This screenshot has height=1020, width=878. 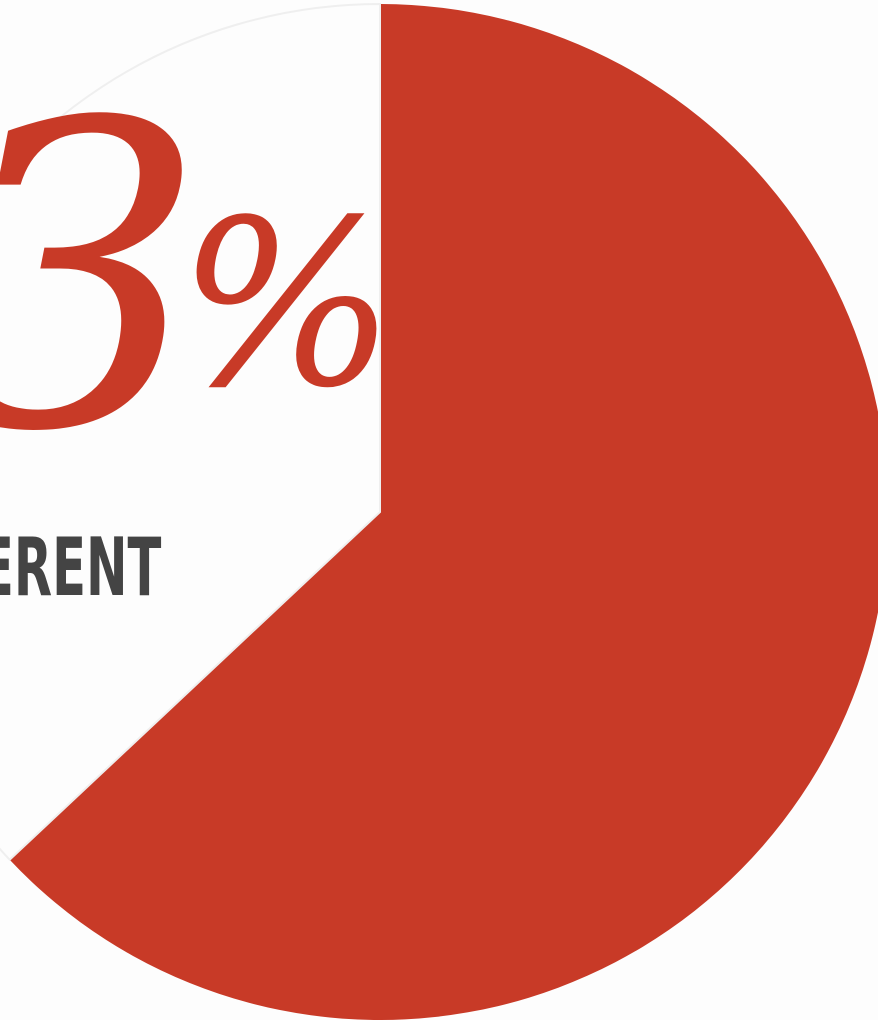 I want to click on percent-symbol: %, so click(x=286, y=305).